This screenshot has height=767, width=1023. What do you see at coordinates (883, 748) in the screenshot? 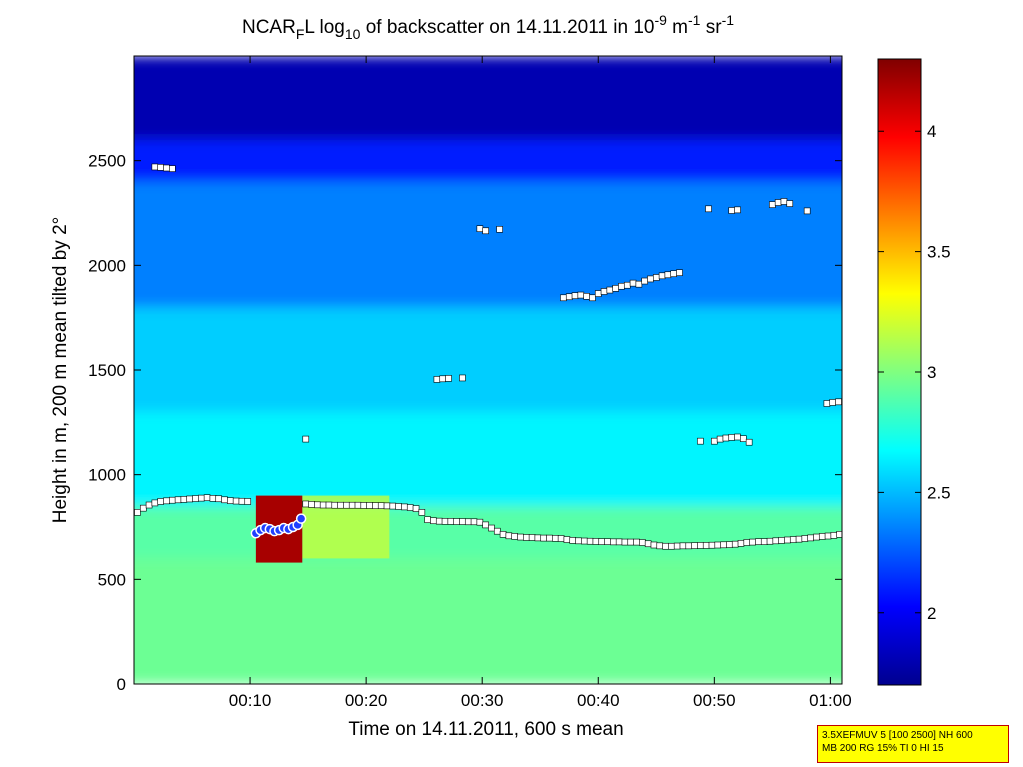
I see `settings-line-2: MB 200 RG 15% TI 0 HI 15` at bounding box center [883, 748].